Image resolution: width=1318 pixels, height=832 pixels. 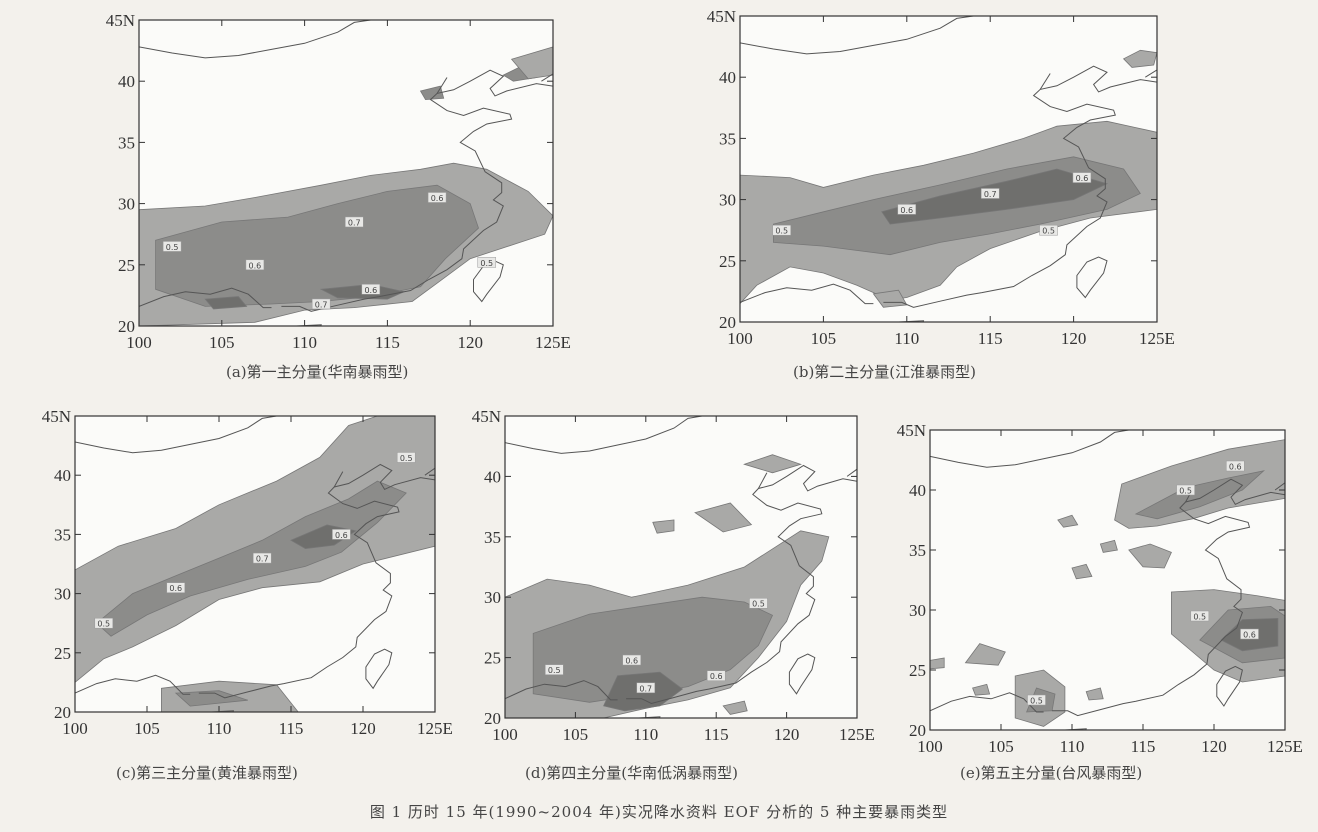 I want to click on caption-a: (a)第一主分量(华南暴雨型), so click(x=317, y=372).